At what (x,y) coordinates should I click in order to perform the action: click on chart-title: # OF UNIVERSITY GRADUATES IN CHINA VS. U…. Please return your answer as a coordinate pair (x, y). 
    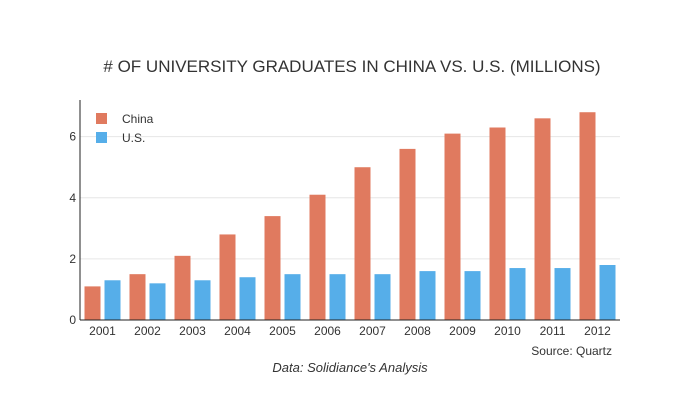
    Looking at the image, I should click on (351, 66).